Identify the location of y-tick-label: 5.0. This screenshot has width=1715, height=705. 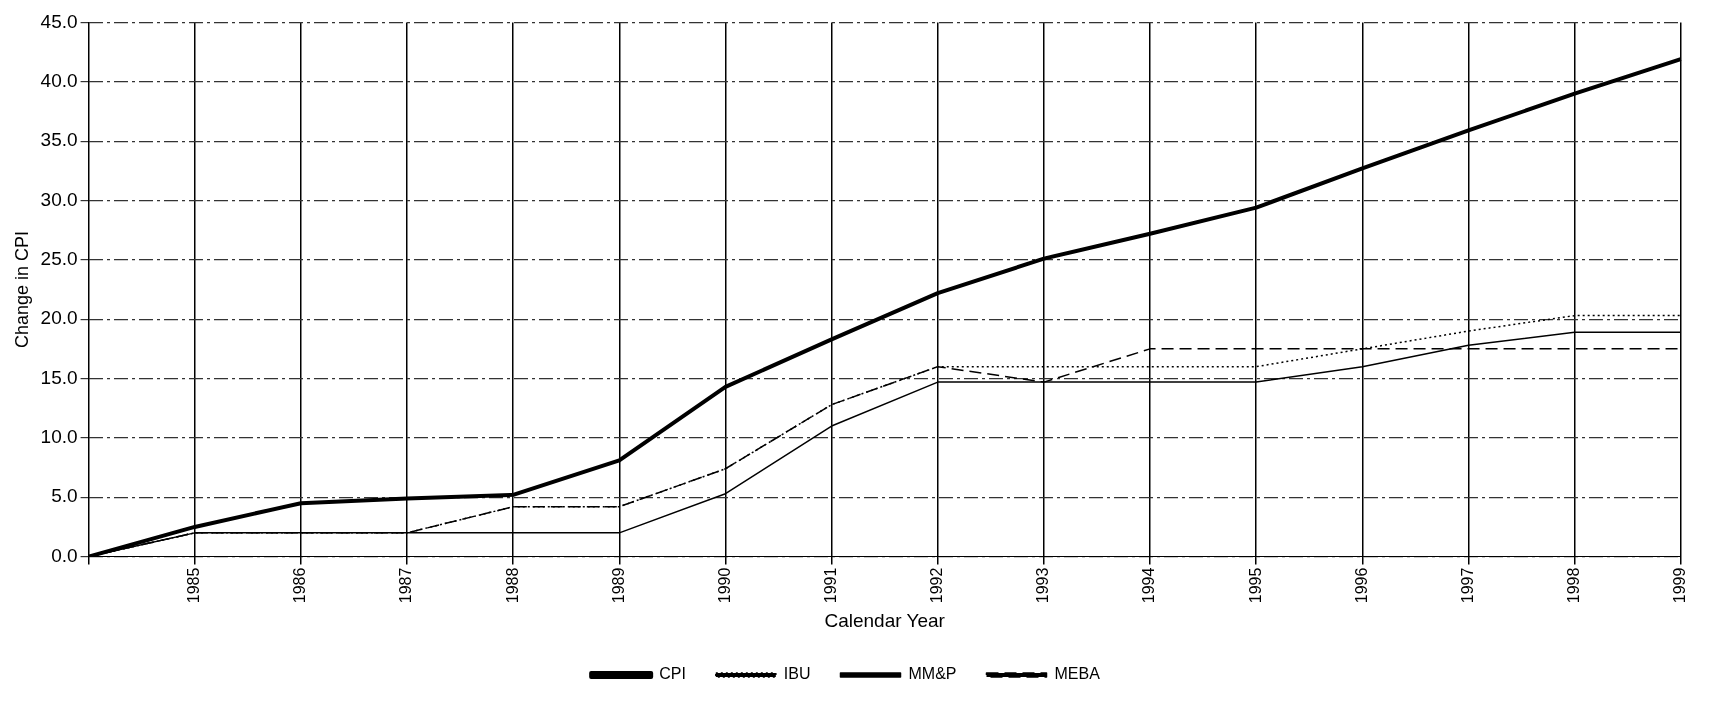
(64, 496).